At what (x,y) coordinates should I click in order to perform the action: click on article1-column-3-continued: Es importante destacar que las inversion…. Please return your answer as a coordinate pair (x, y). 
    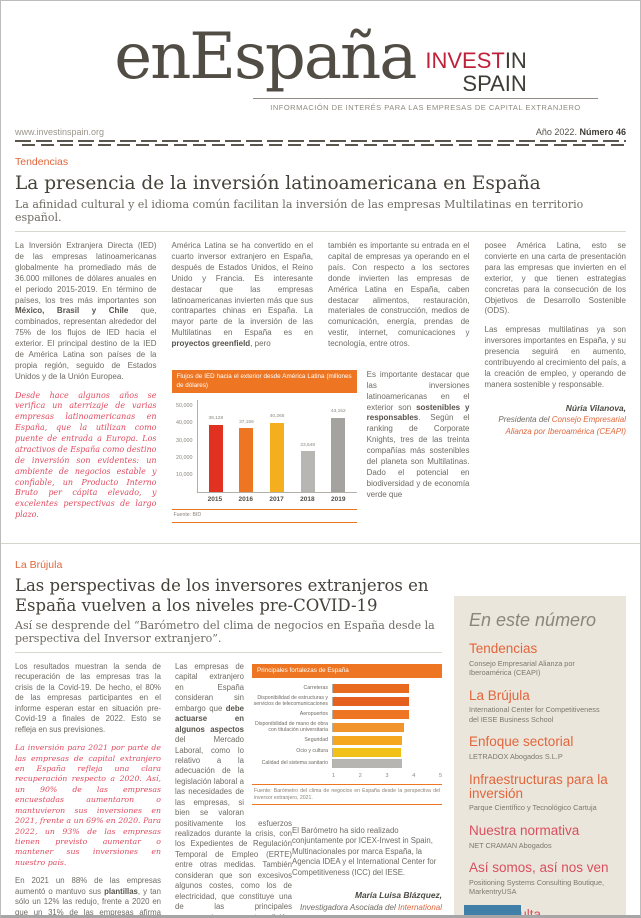
    Looking at the image, I should click on (418, 439).